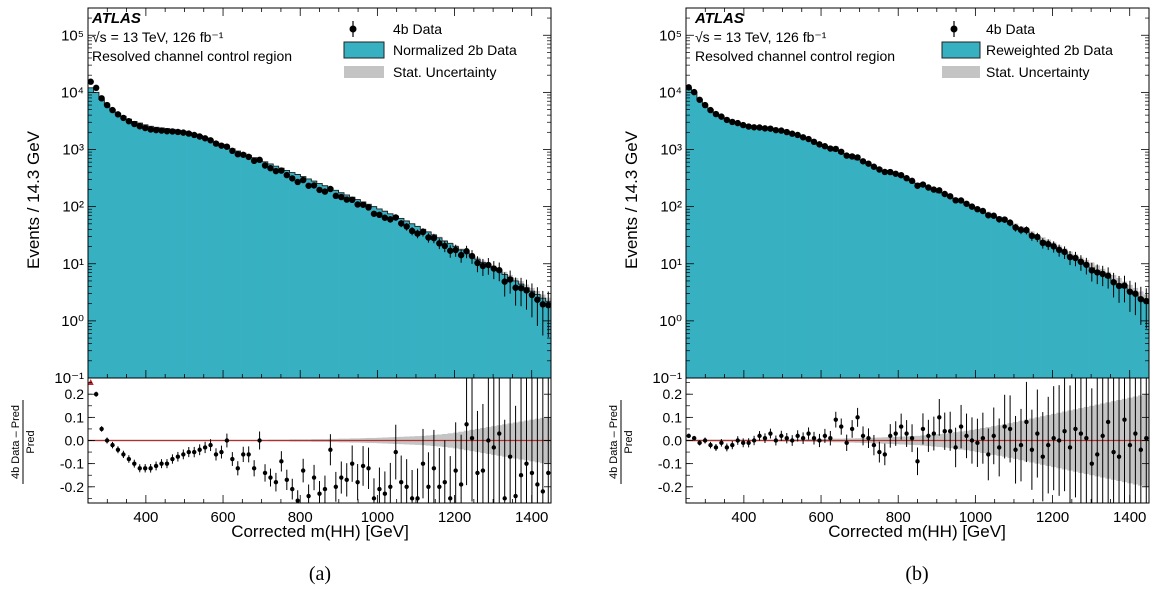 This screenshot has width=1156, height=591. What do you see at coordinates (353, 29) in the screenshot?
I see `legend-data-marker` at bounding box center [353, 29].